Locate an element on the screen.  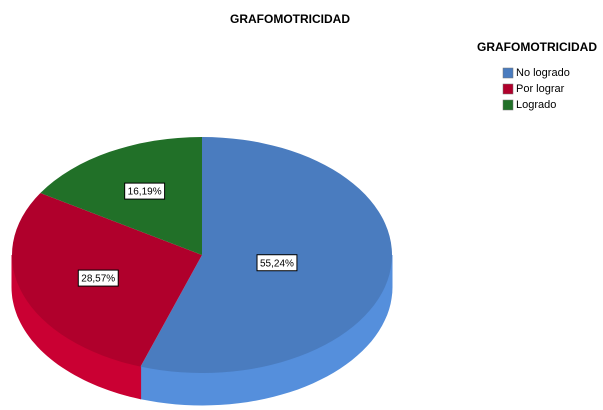
value-label: 55,24% is located at coordinates (277, 263).